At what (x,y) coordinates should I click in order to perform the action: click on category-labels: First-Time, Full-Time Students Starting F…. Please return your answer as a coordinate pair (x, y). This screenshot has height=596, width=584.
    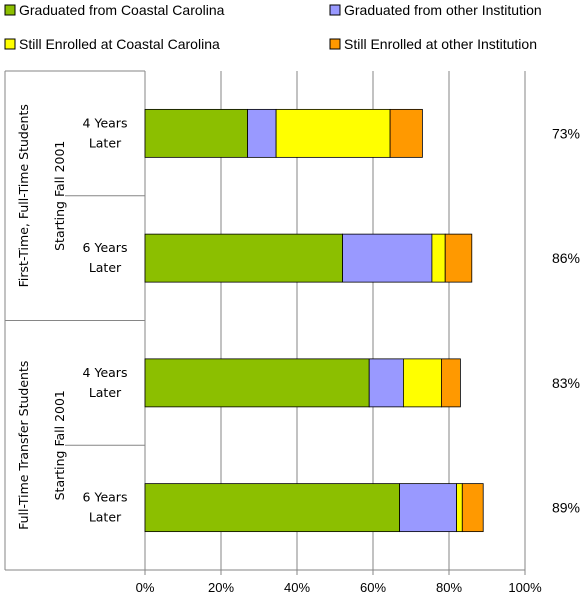
    Looking at the image, I should click on (71, 317).